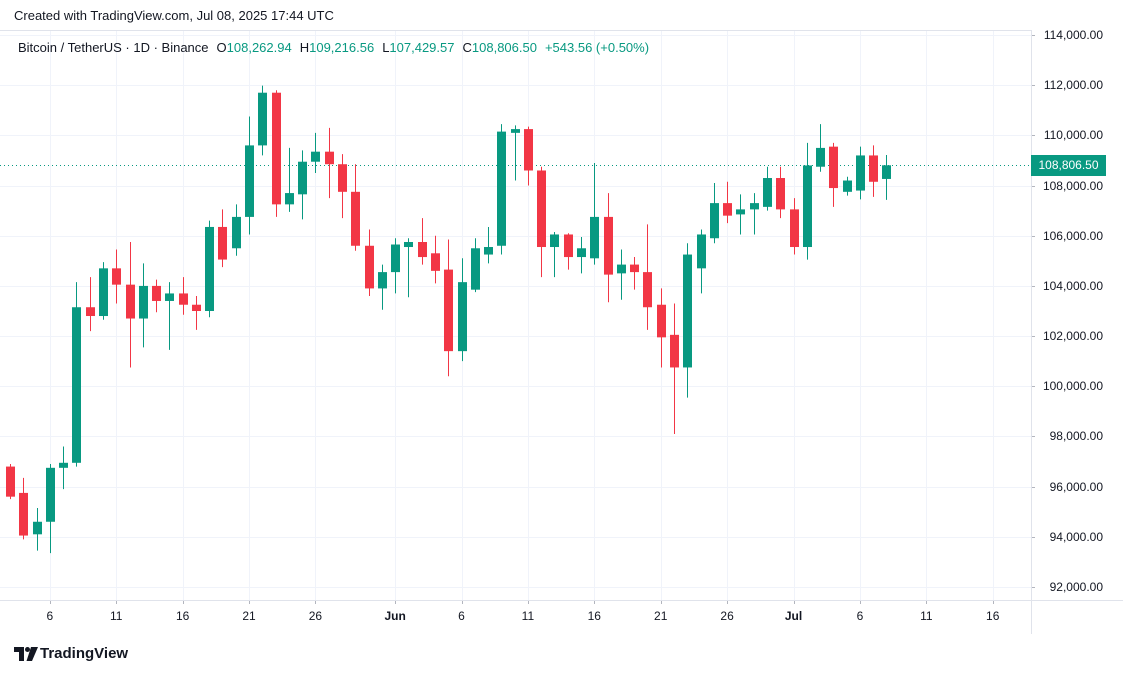  What do you see at coordinates (1076, 486) in the screenshot?
I see `price-axis-label: 96,000.00` at bounding box center [1076, 486].